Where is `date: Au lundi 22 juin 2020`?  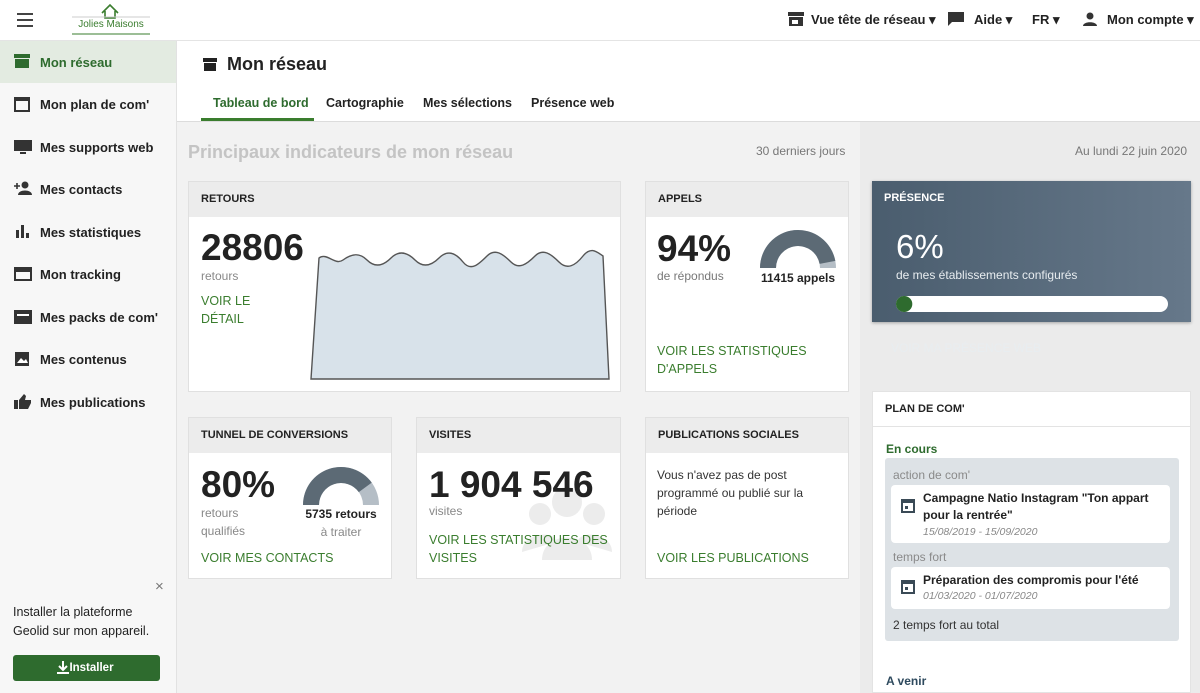 date: Au lundi 22 juin 2020 is located at coordinates (1131, 151).